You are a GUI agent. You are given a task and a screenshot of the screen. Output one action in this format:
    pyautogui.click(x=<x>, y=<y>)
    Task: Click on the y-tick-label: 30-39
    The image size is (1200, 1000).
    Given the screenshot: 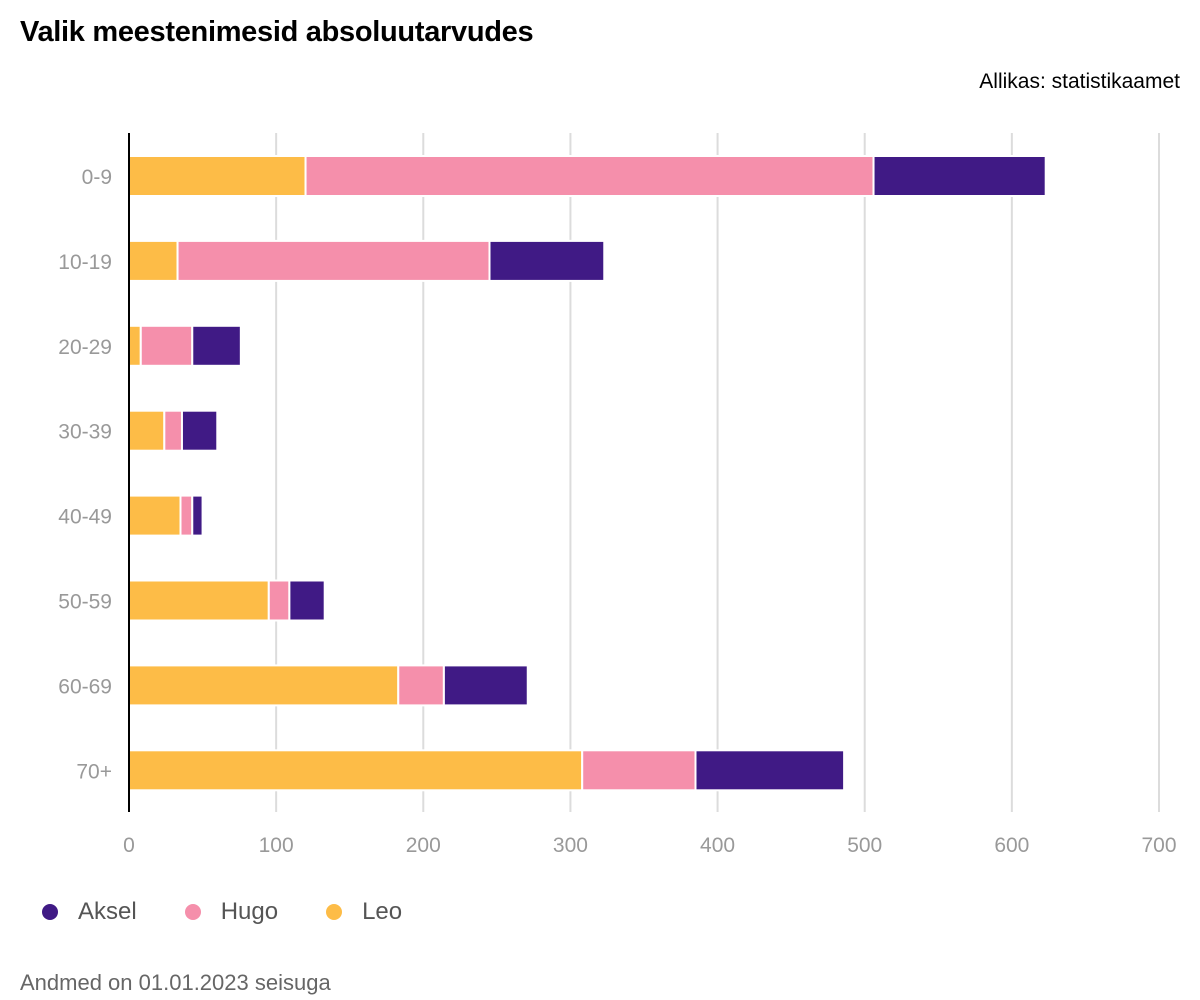 What is the action you would take?
    pyautogui.click(x=85, y=432)
    